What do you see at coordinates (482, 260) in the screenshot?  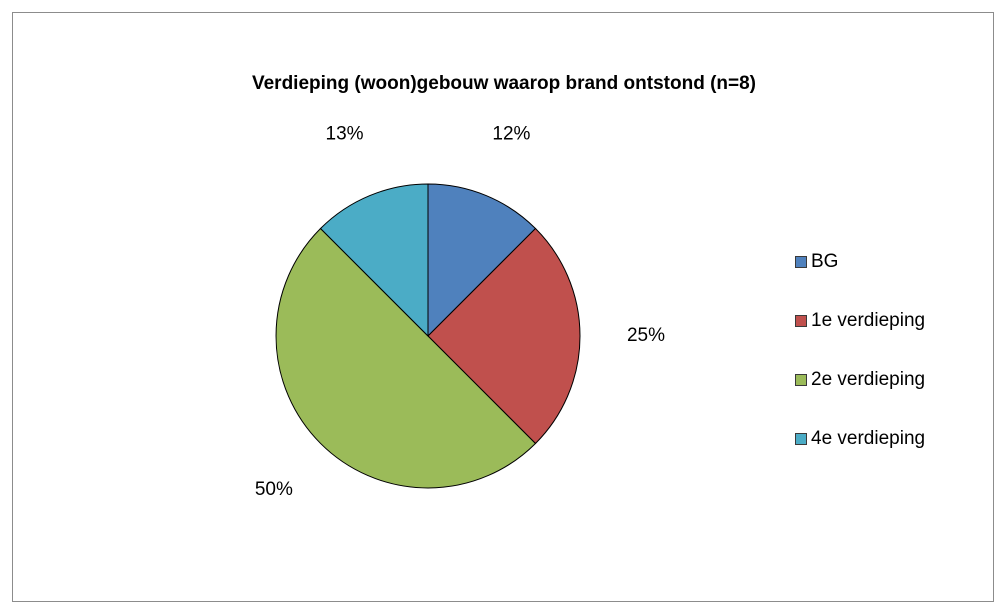 I see `pie-slice-bg` at bounding box center [482, 260].